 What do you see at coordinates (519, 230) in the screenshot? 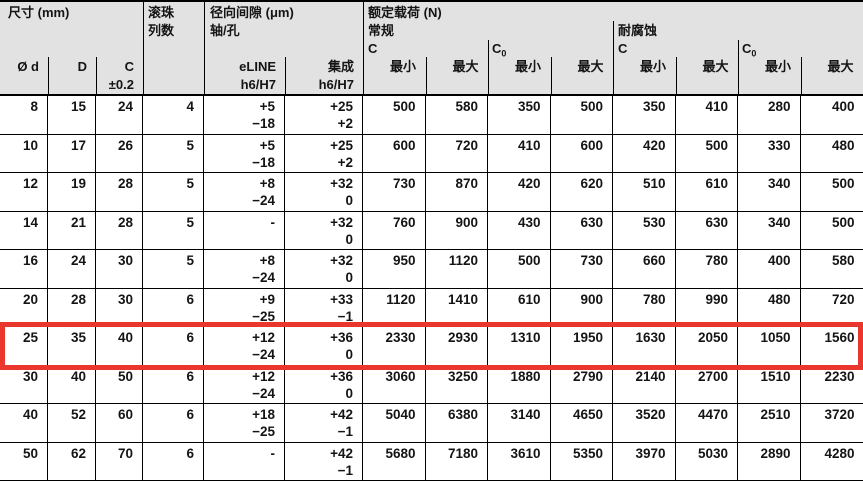
I see `cell-load-c0-min: 430` at bounding box center [519, 230].